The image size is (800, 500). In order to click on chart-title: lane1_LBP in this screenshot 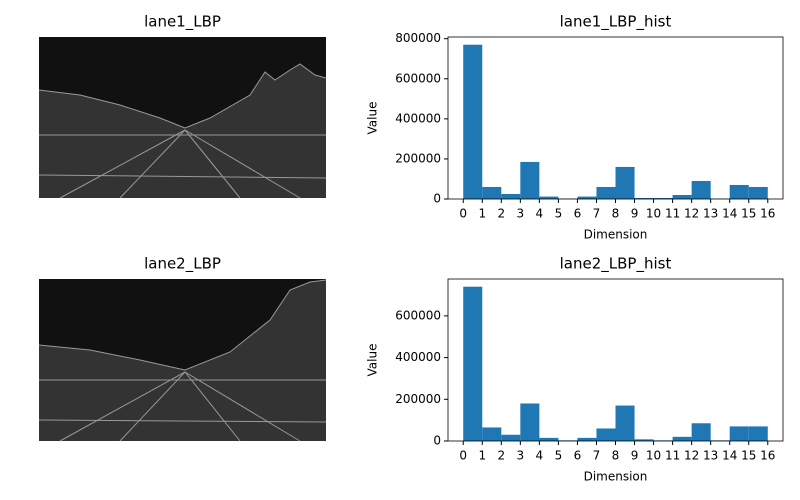, I will do `click(182, 22)`.